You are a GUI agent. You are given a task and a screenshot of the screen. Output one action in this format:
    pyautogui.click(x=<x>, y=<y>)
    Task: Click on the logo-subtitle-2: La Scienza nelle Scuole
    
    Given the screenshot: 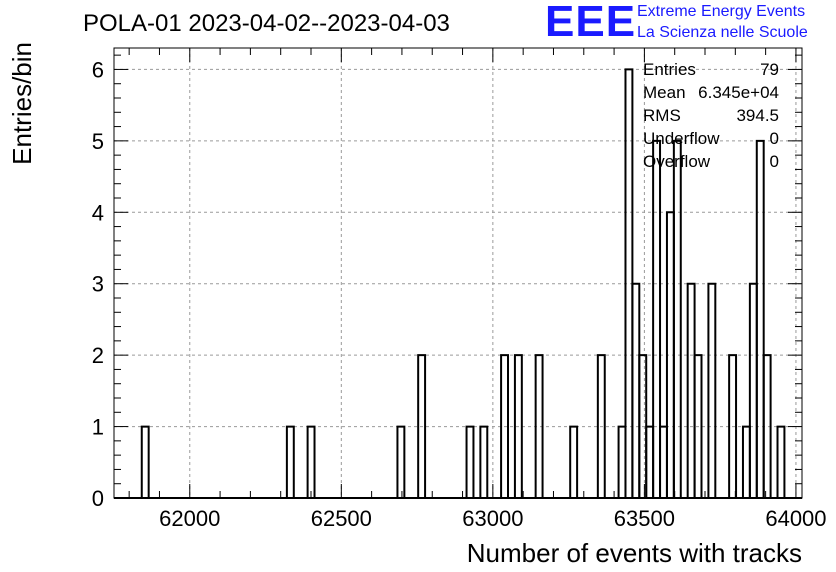 What is the action you would take?
    pyautogui.click(x=722, y=32)
    